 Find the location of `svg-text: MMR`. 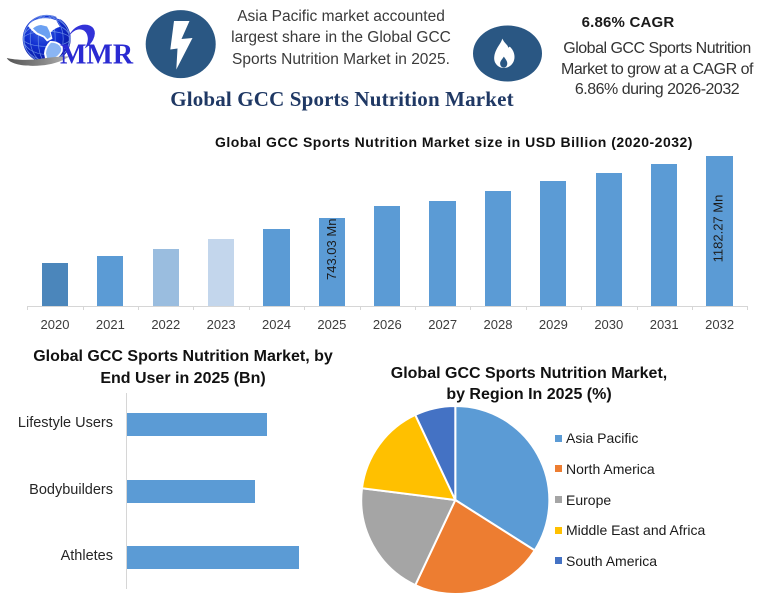

svg-text: MMR is located at coordinates (97, 55).